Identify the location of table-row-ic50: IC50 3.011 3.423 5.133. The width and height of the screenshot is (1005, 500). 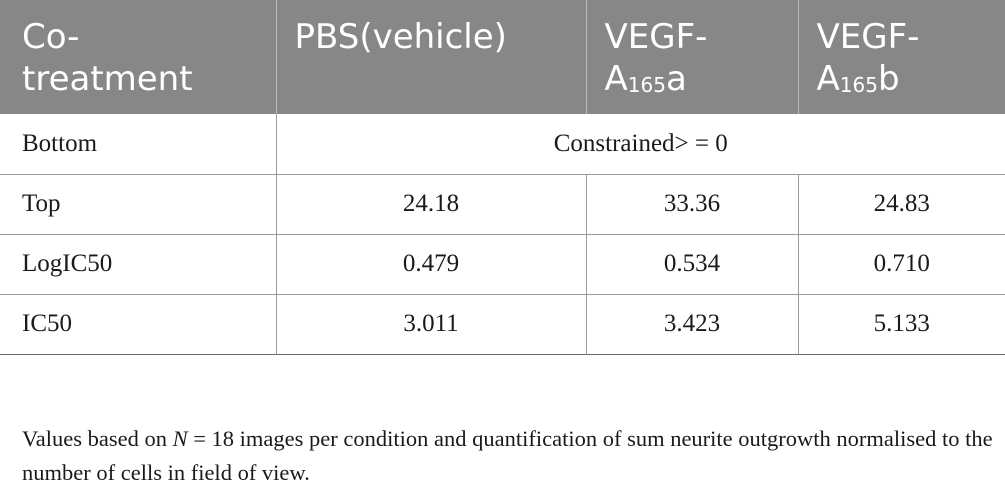
(502, 324).